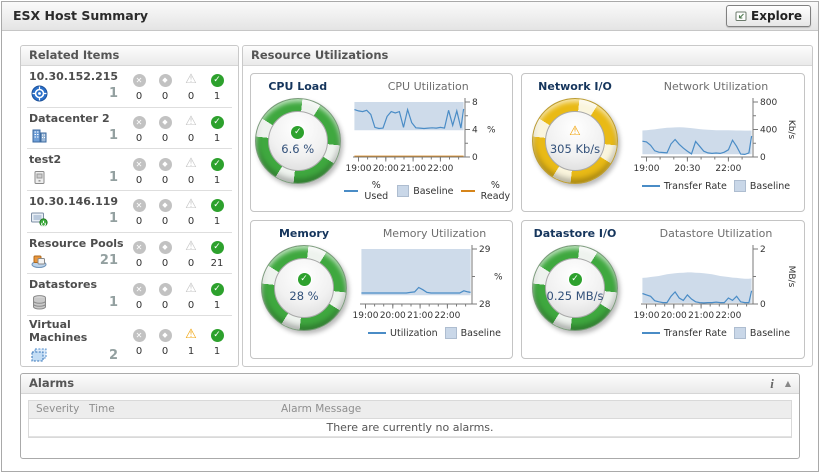  What do you see at coordinates (191, 352) in the screenshot?
I see `warning-count: 1` at bounding box center [191, 352].